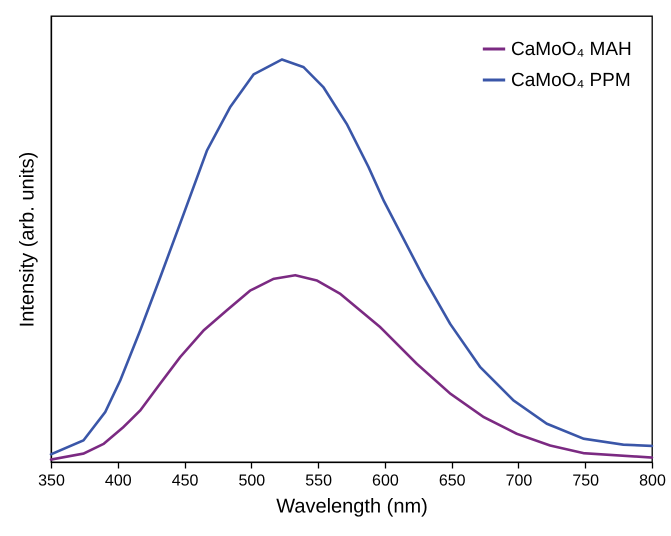  What do you see at coordinates (652, 481) in the screenshot?
I see `x-tick-label: 800` at bounding box center [652, 481].